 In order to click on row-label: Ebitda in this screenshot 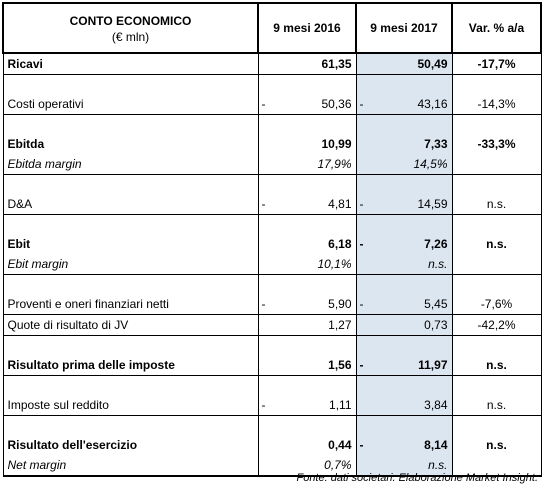, I will do `click(130, 144)`.